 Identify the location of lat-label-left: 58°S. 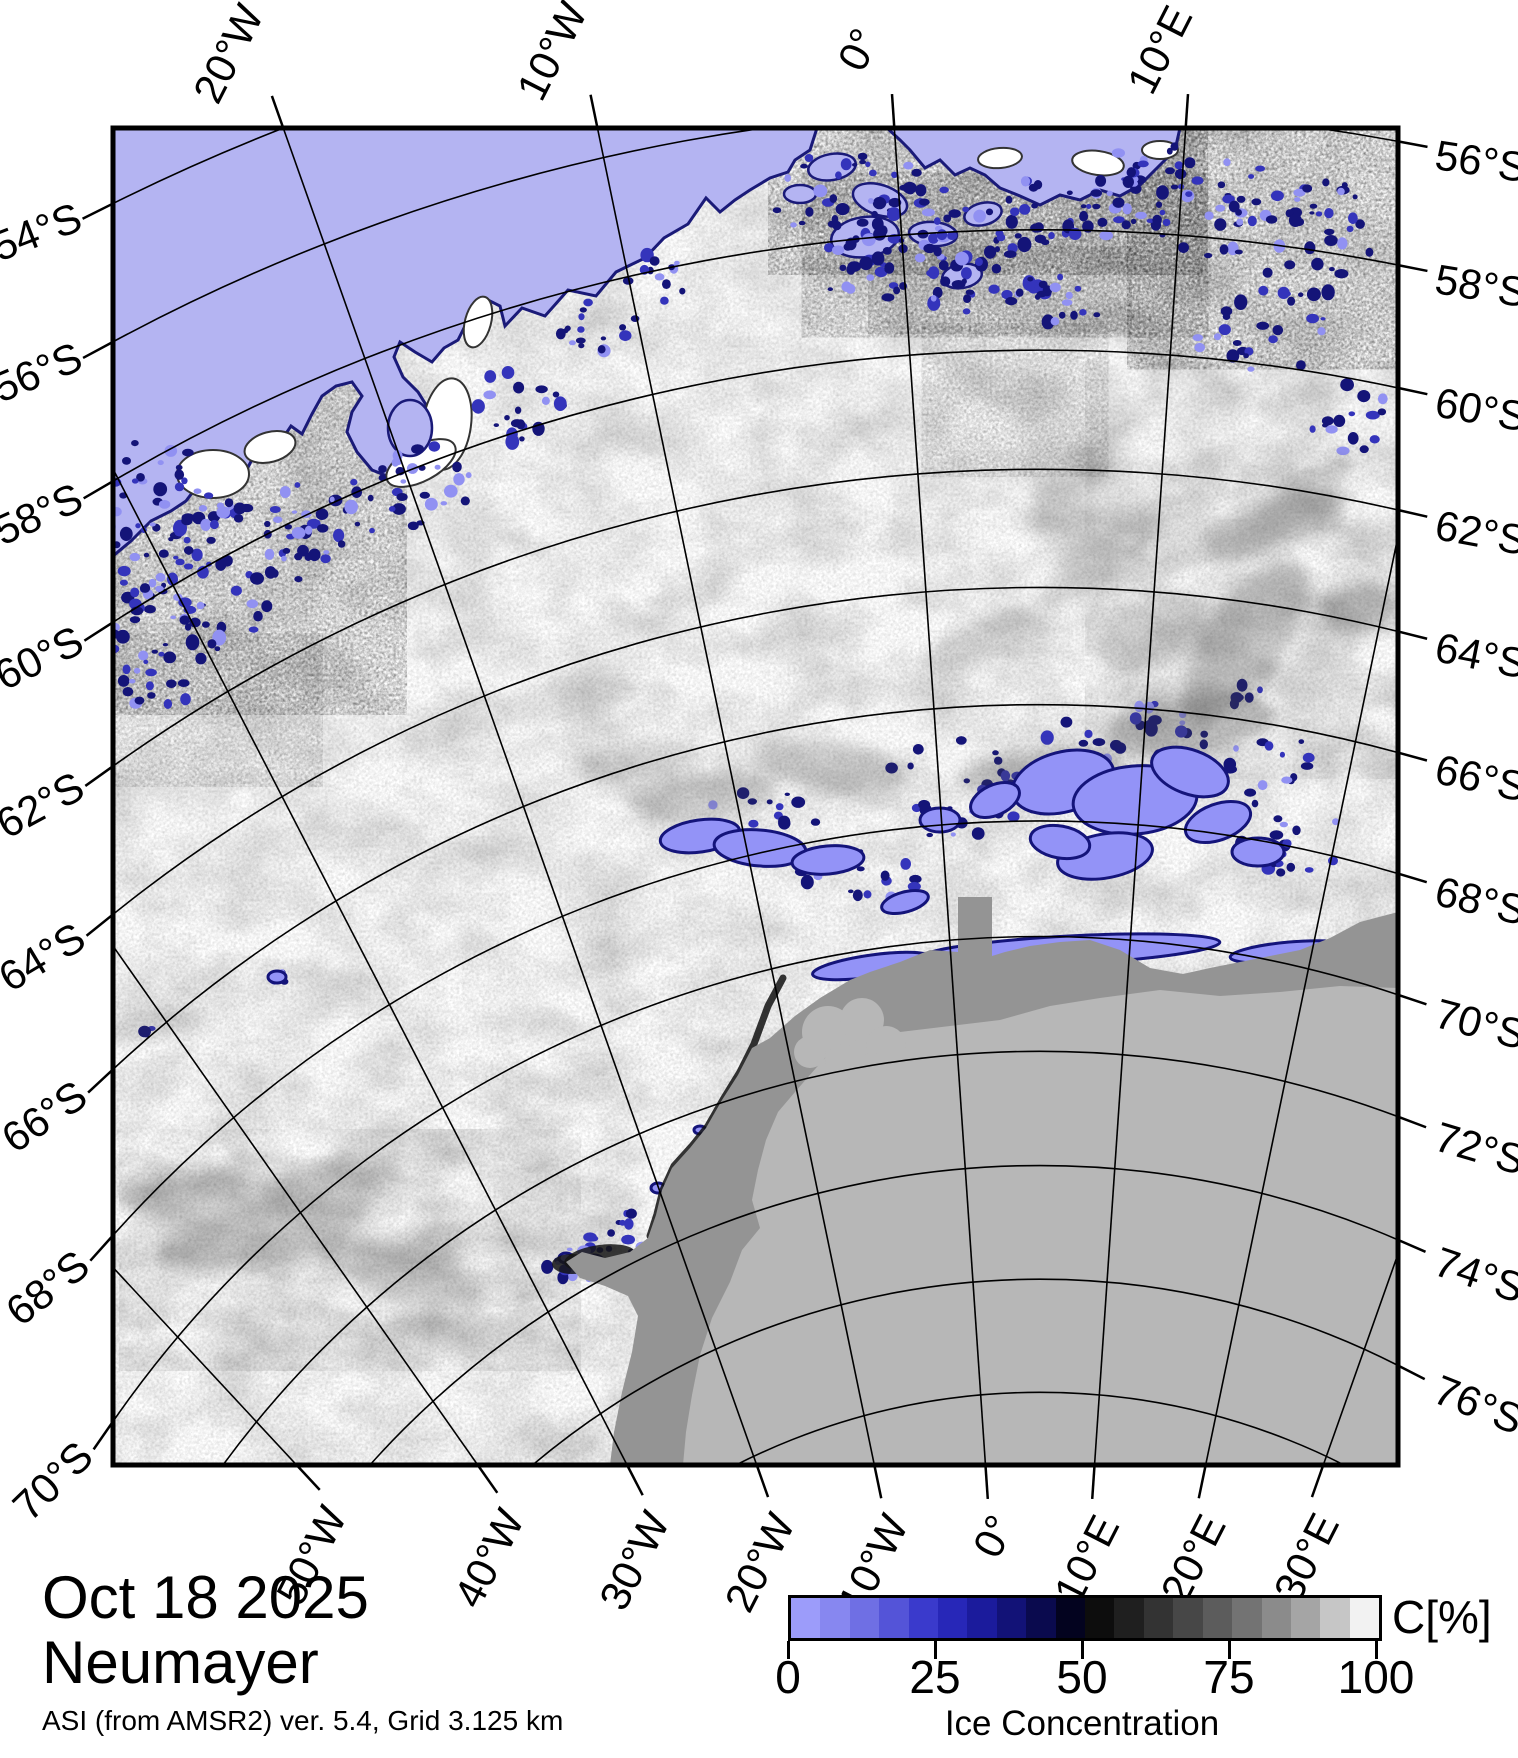
(44, 514).